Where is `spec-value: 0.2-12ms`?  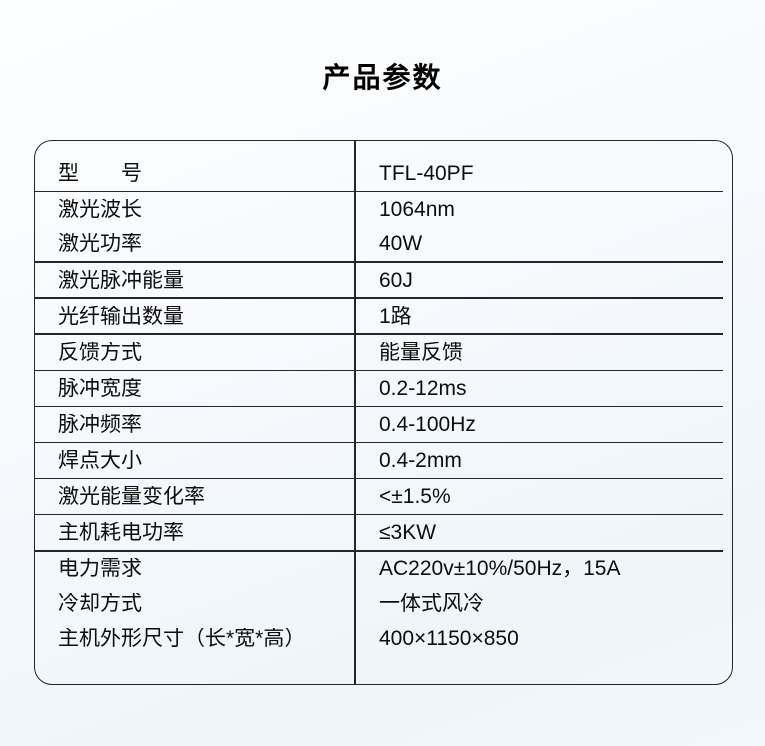
spec-value: 0.2-12ms is located at coordinates (423, 388).